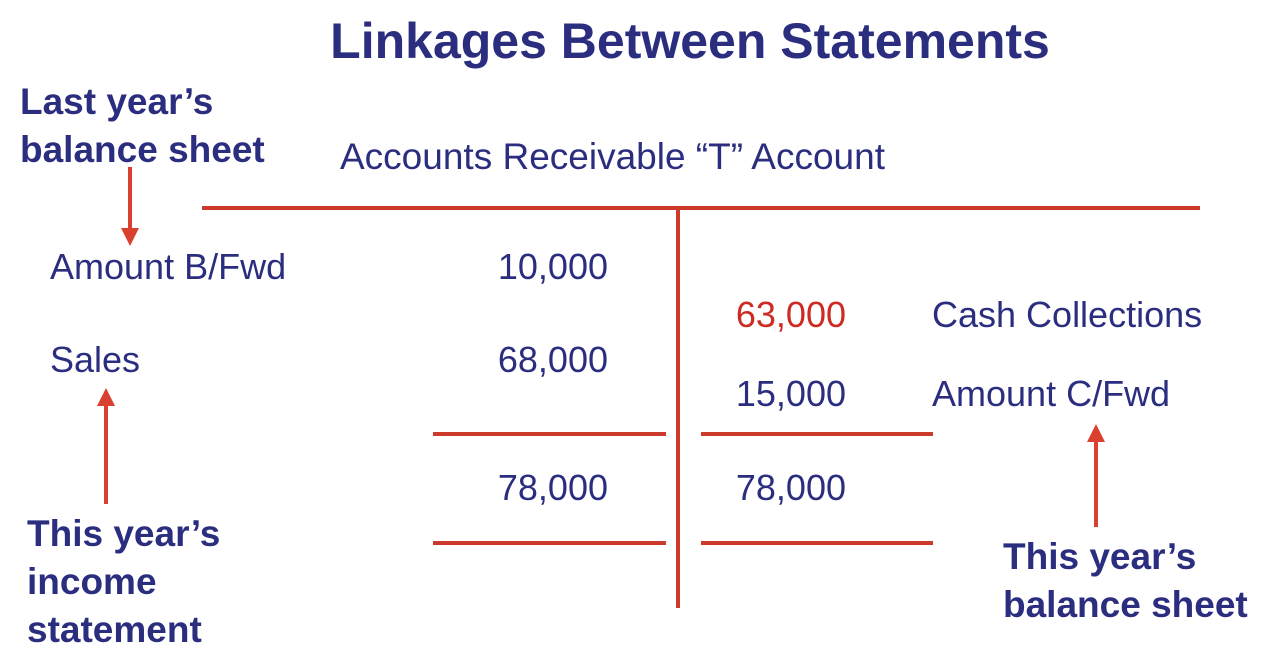 The height and width of the screenshot is (658, 1286). What do you see at coordinates (117, 101) in the screenshot?
I see `last-year-label-line1: Last year’s` at bounding box center [117, 101].